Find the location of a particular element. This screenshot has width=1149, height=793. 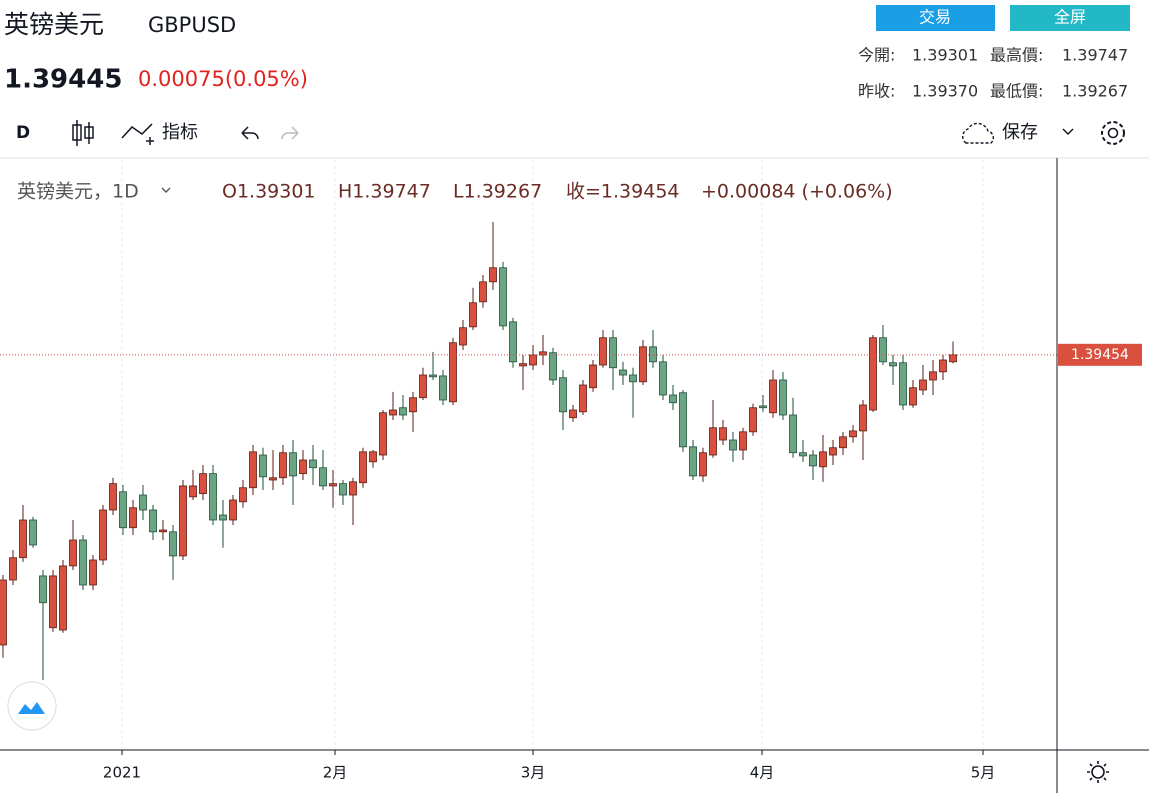

trade-button: 交易 is located at coordinates (935, 18).